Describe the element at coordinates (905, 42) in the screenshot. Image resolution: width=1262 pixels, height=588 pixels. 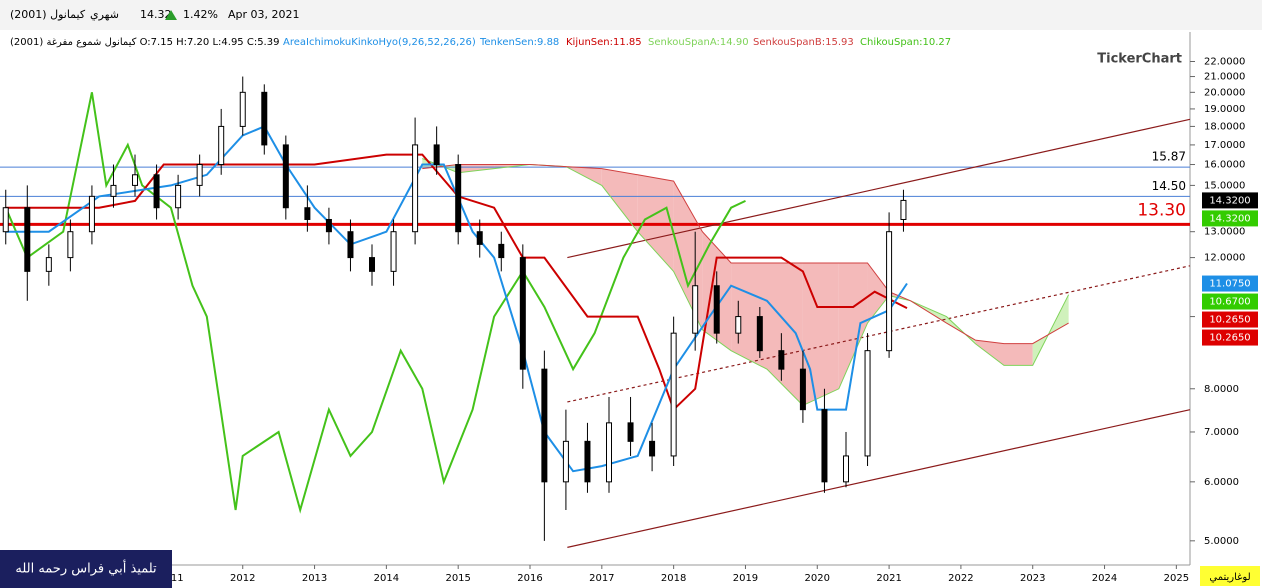
I see `legend-entry: ChikouSpan:10.27` at that location.